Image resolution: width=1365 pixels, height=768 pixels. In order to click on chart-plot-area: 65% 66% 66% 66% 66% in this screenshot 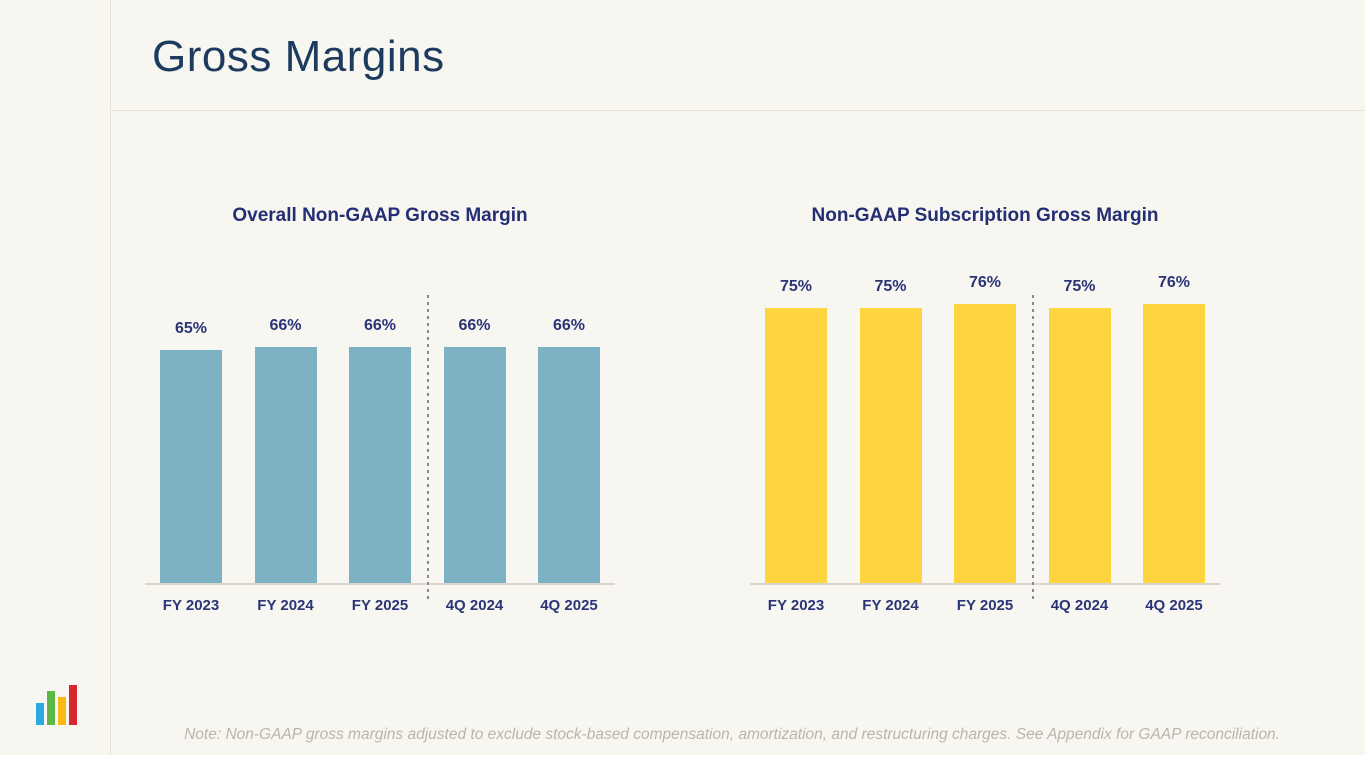, I will do `click(380, 448)`.